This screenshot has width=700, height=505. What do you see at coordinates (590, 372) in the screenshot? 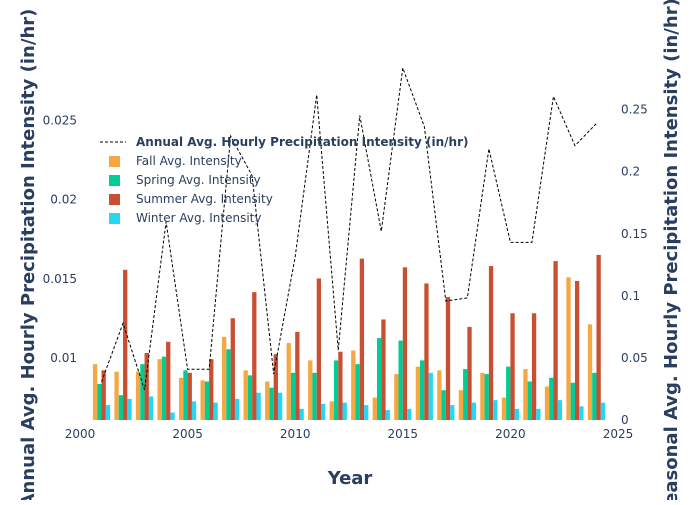
I see `bar-fall-avg-intensity-2024` at bounding box center [590, 372].